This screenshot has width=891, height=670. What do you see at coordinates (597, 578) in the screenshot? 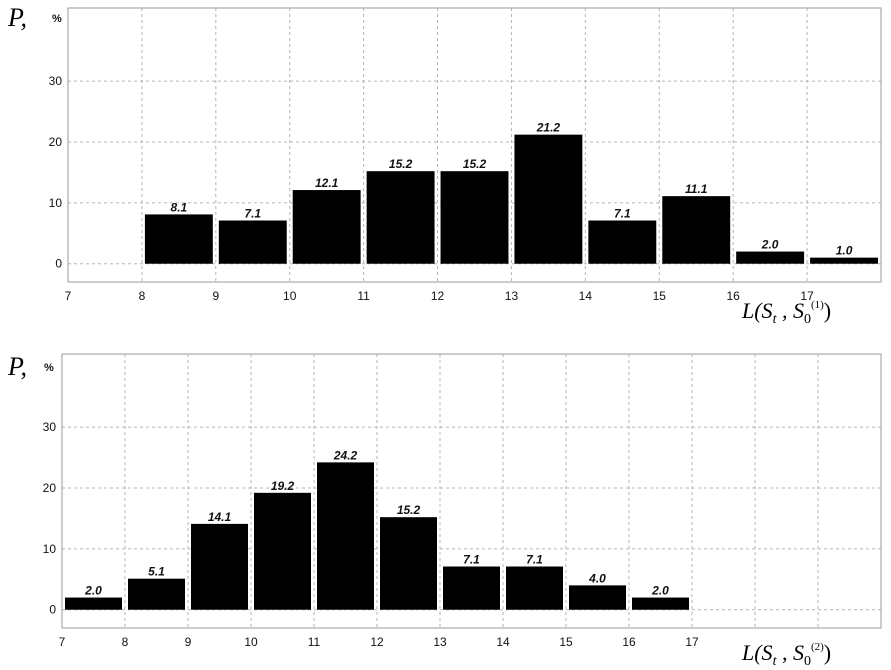
I see `bar-value-label: 4.0` at bounding box center [597, 578].